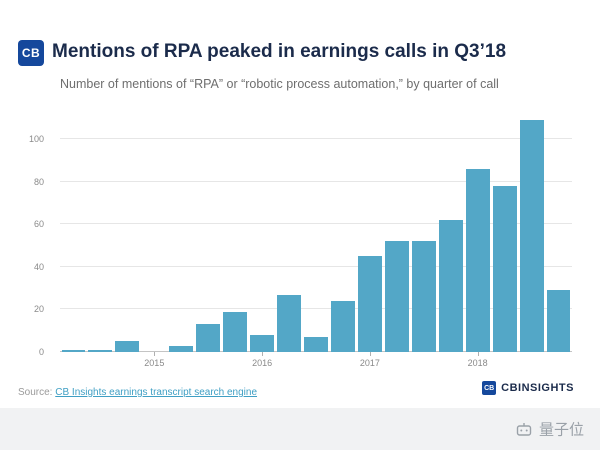  Describe the element at coordinates (477, 363) in the screenshot. I see `x-tick-label: 2018` at that location.